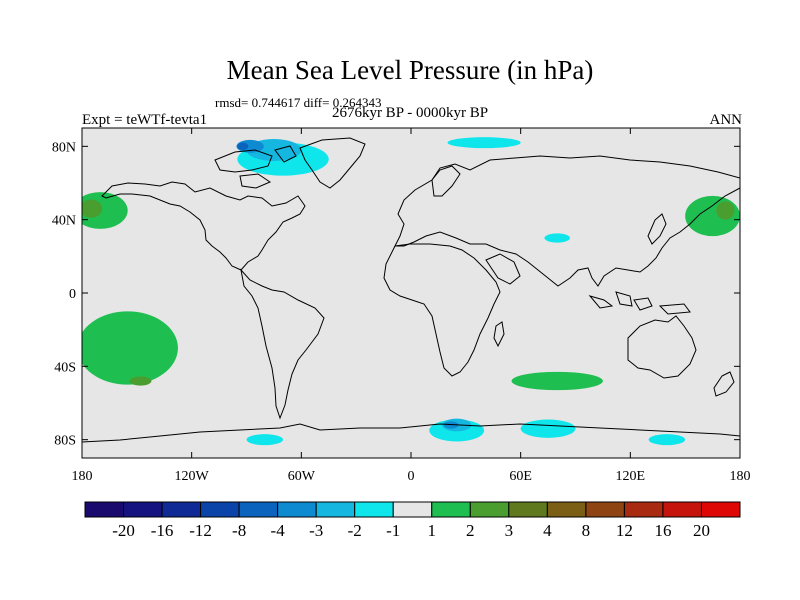  I want to click on colorbar-label: -20, so click(123, 530).